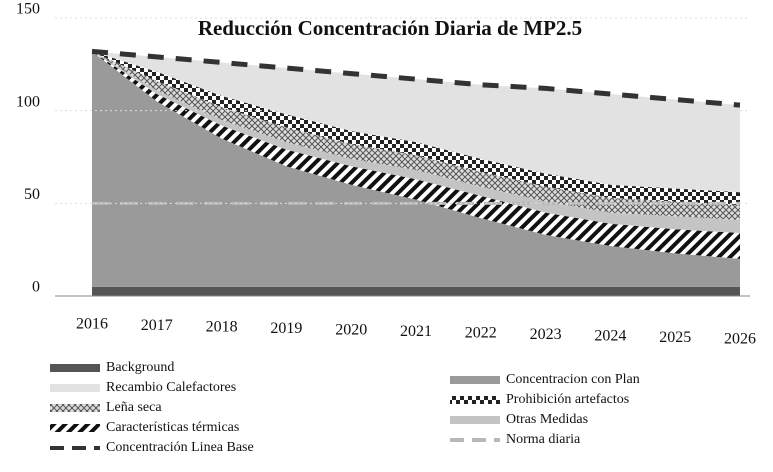 The height and width of the screenshot is (472, 773). Describe the element at coordinates (171, 387) in the screenshot. I see `legend-label: Recambio Calefactores` at that location.